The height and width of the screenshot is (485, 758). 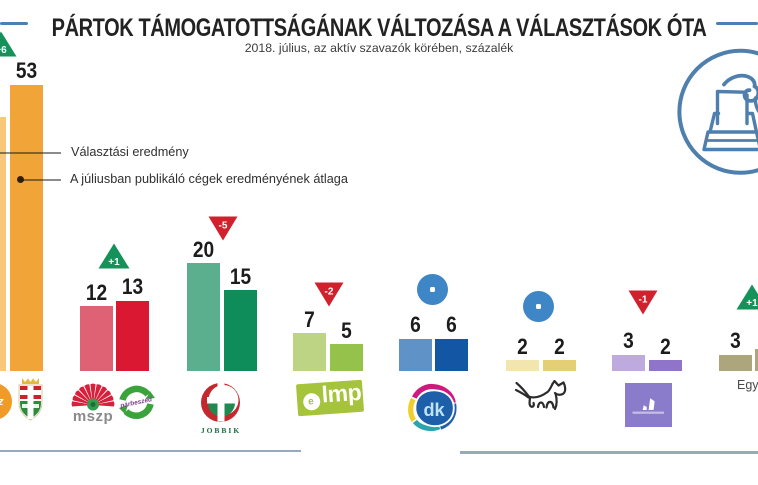 What do you see at coordinates (434, 410) in the screenshot?
I see `svg-text: dk` at bounding box center [434, 410].